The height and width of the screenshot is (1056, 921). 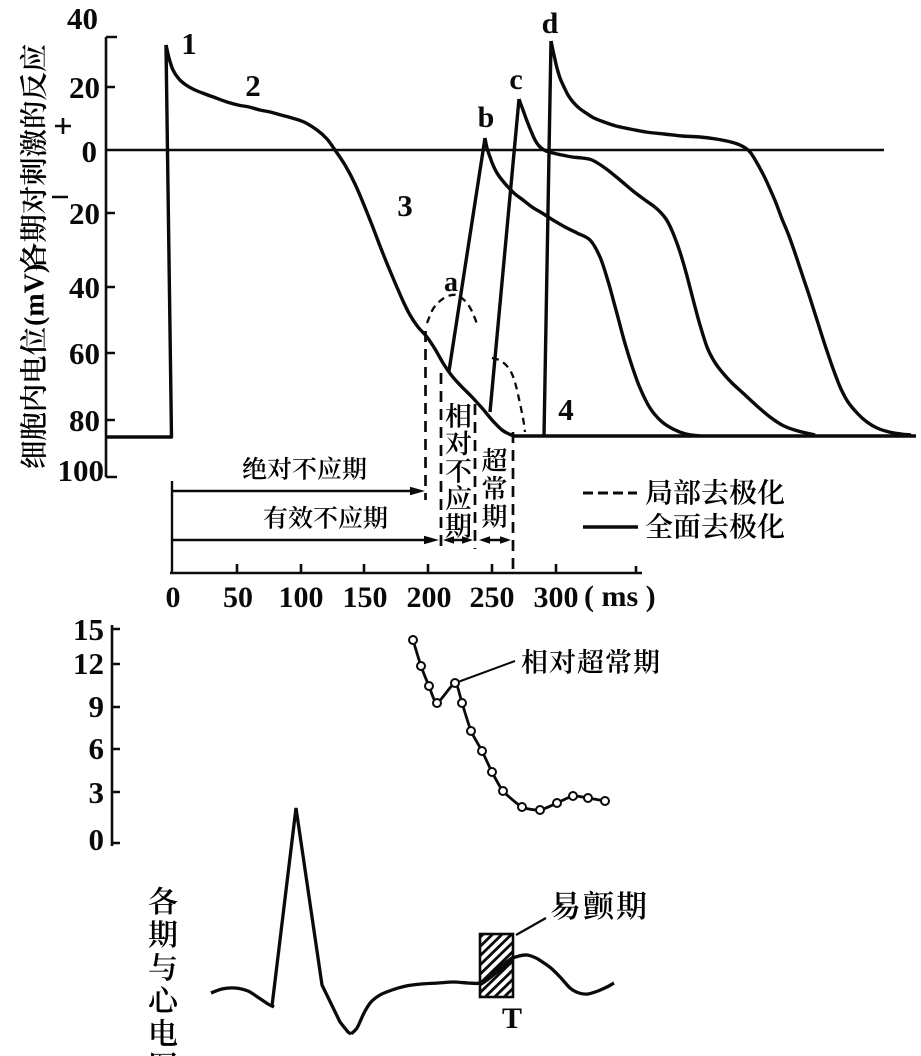 I want to click on svg-text: 9, so click(x=97, y=706).